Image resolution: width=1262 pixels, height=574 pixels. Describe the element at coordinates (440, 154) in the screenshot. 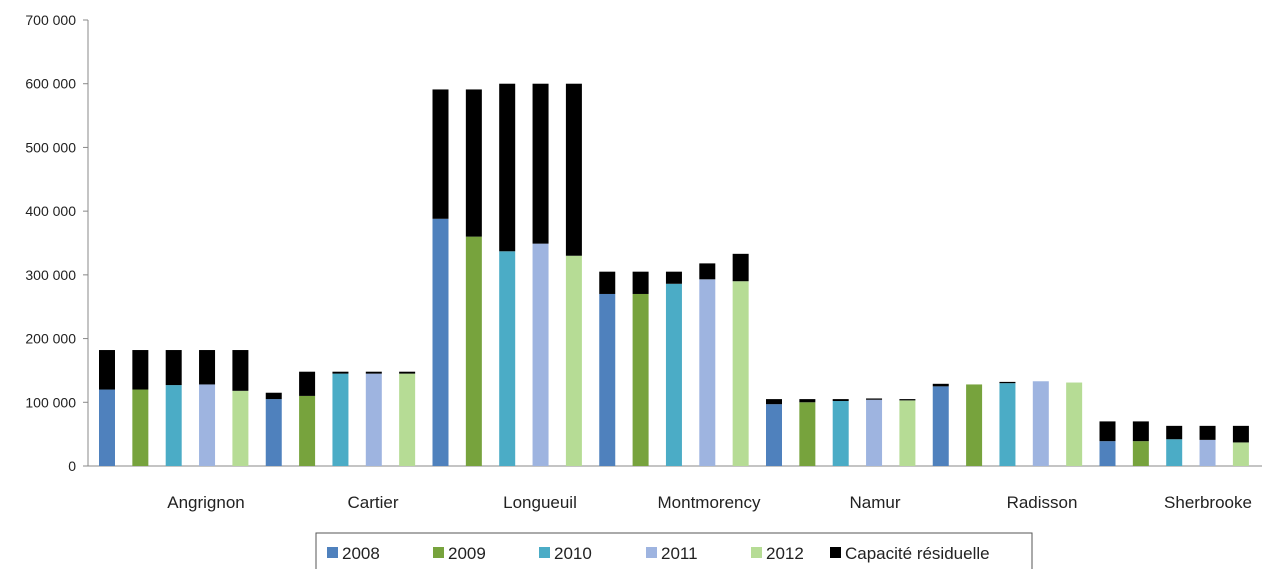

I see `bar-residual-longueuil-2008` at that location.